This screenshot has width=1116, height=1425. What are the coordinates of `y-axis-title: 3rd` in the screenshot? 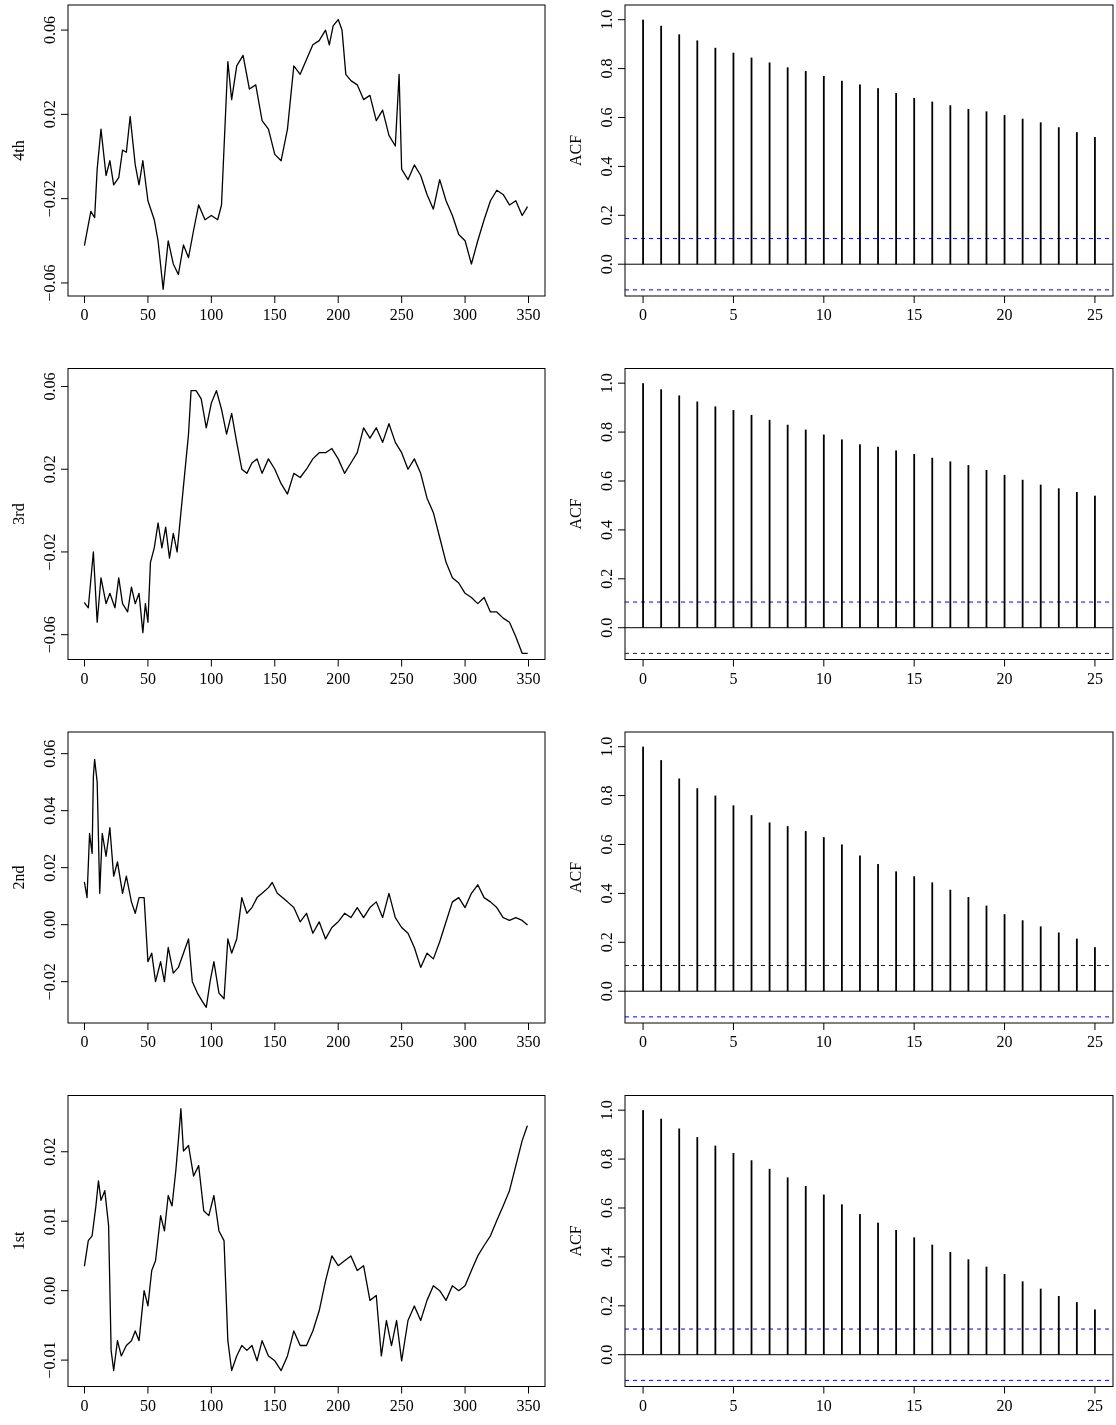 It's located at (18, 514).